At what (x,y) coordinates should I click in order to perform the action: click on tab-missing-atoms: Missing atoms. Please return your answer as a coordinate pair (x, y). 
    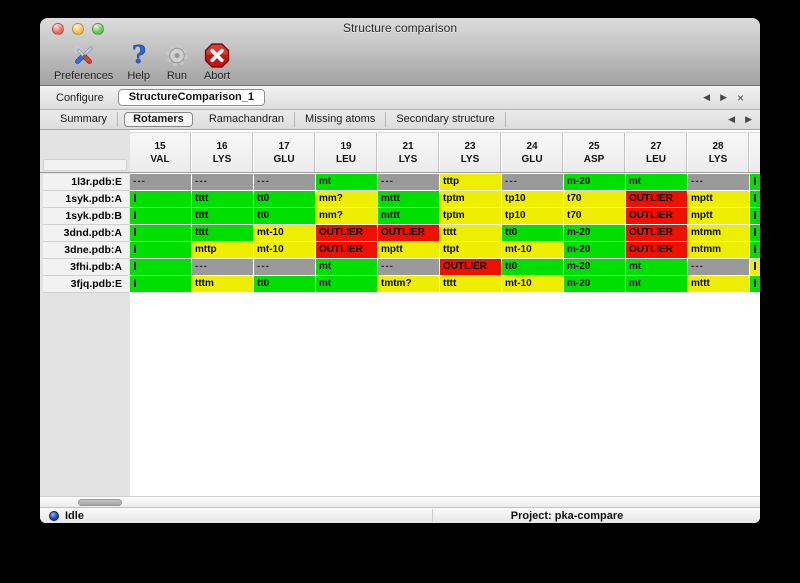
    Looking at the image, I should click on (341, 119).